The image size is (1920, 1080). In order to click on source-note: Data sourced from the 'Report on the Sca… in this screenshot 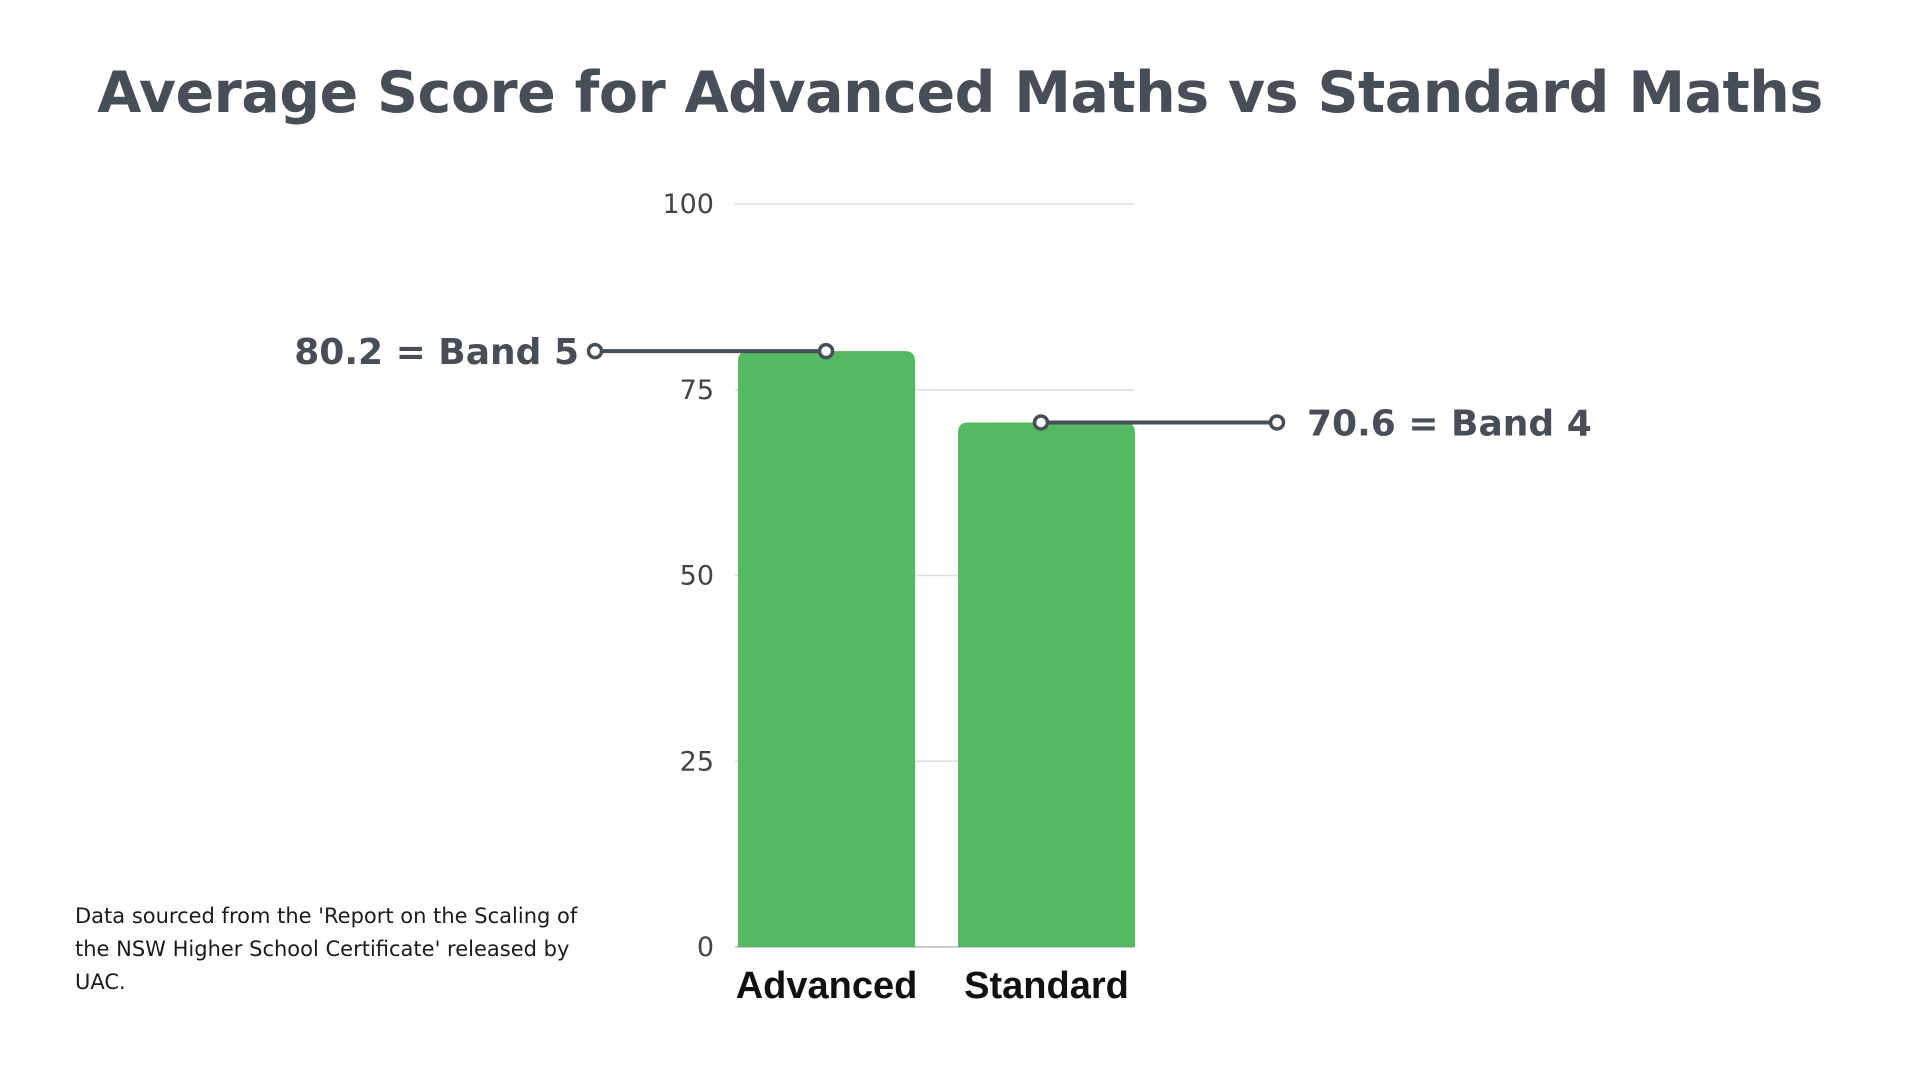, I will do `click(326, 949)`.